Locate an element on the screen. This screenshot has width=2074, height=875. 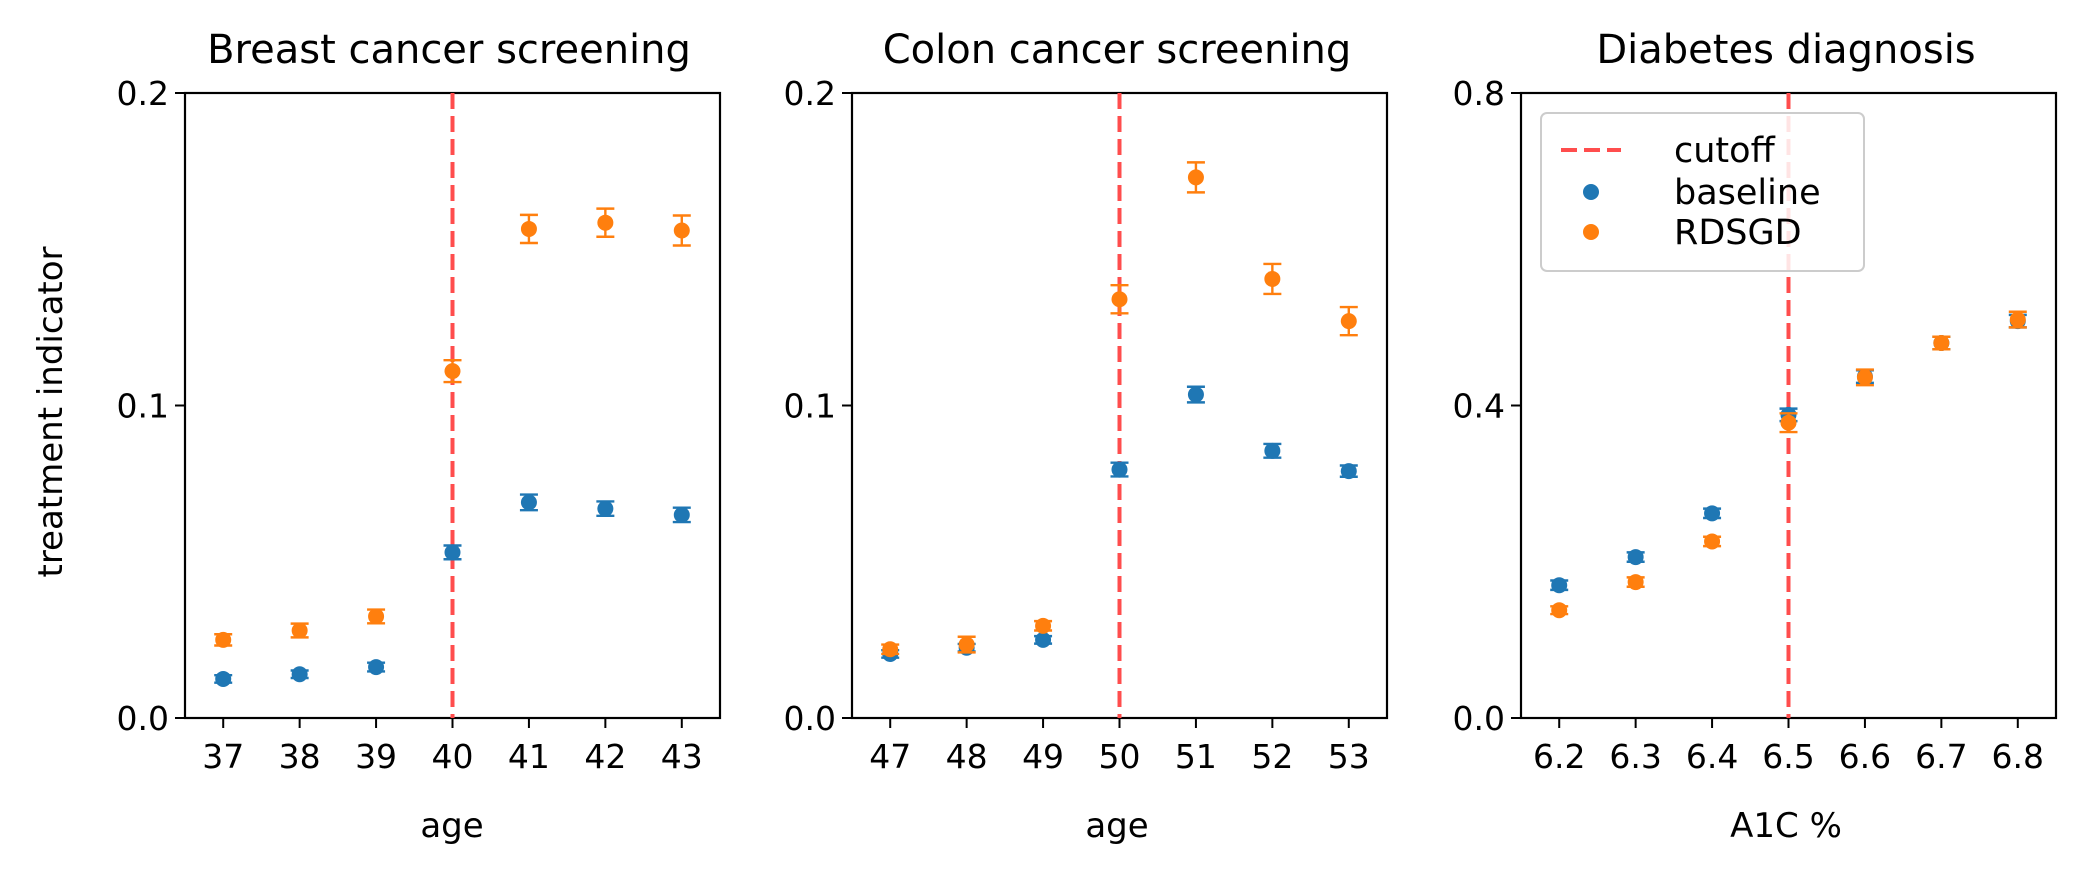
series-baseline is located at coordinates (452, 590).